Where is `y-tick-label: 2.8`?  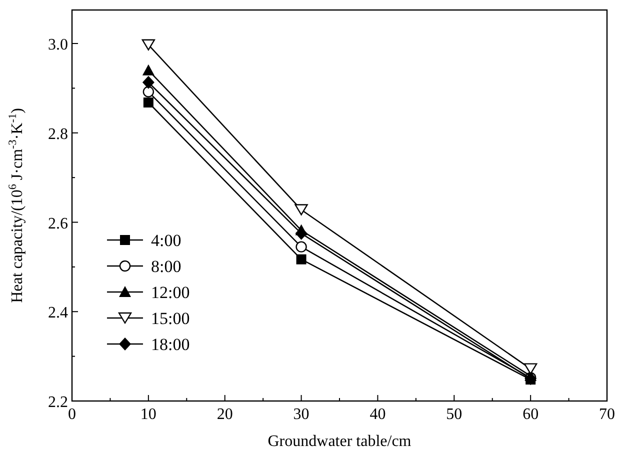
y-tick-label: 2.8 is located at coordinates (58, 134).